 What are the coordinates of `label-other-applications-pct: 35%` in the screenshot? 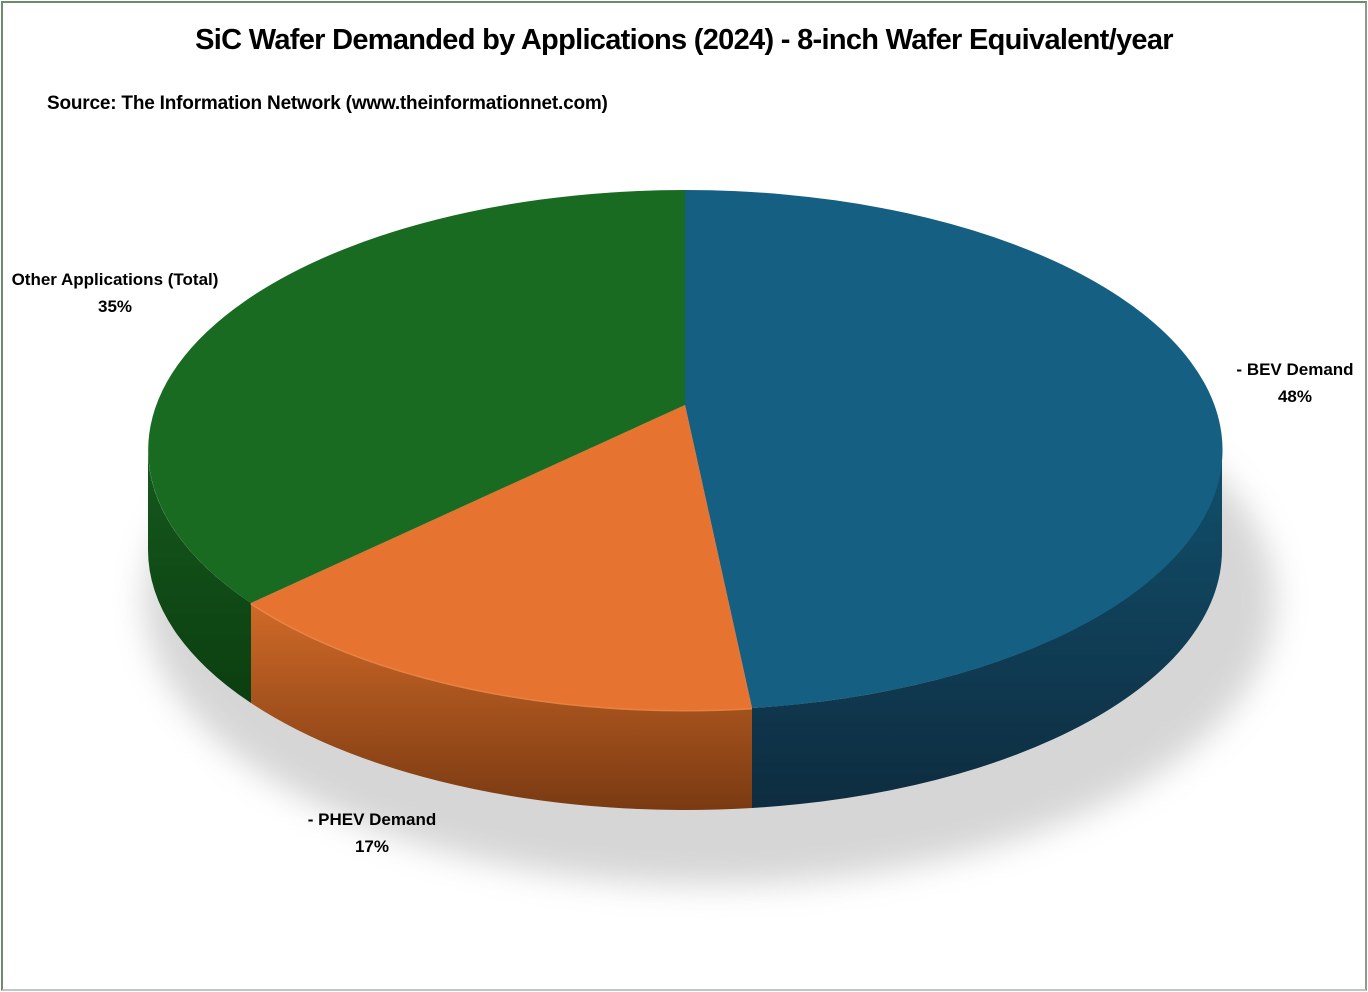 It's located at (115, 306).